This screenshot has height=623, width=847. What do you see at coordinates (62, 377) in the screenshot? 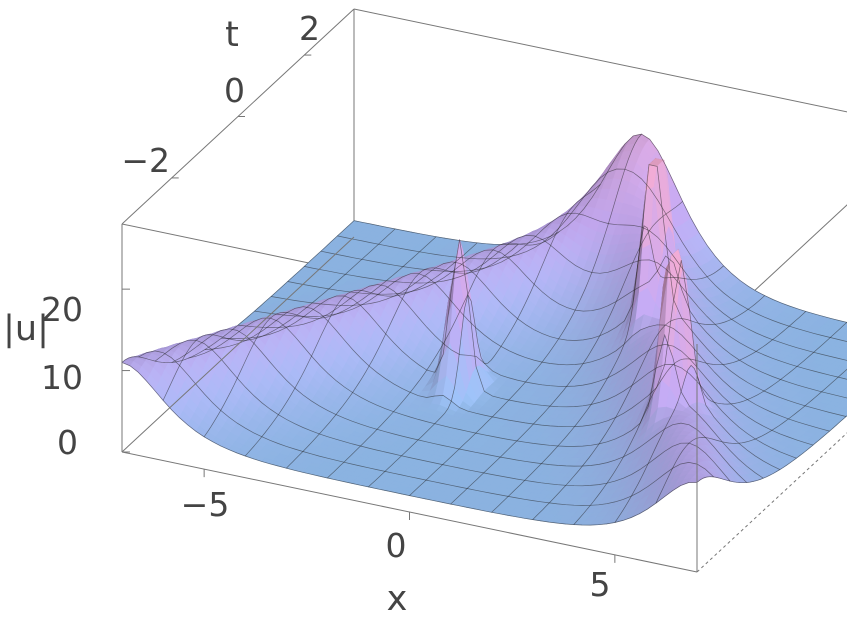
I see `z-tick-label: 10` at bounding box center [62, 377].